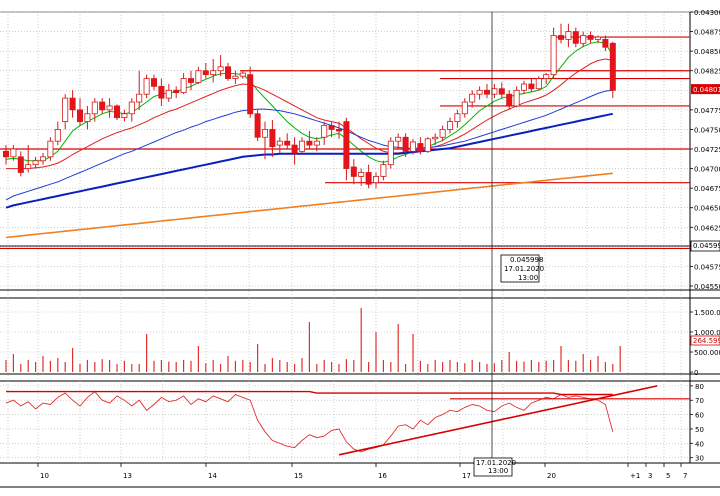 This screenshot has height=496, width=720. I want to click on price-tick-label: 0.04625, so click(707, 228).